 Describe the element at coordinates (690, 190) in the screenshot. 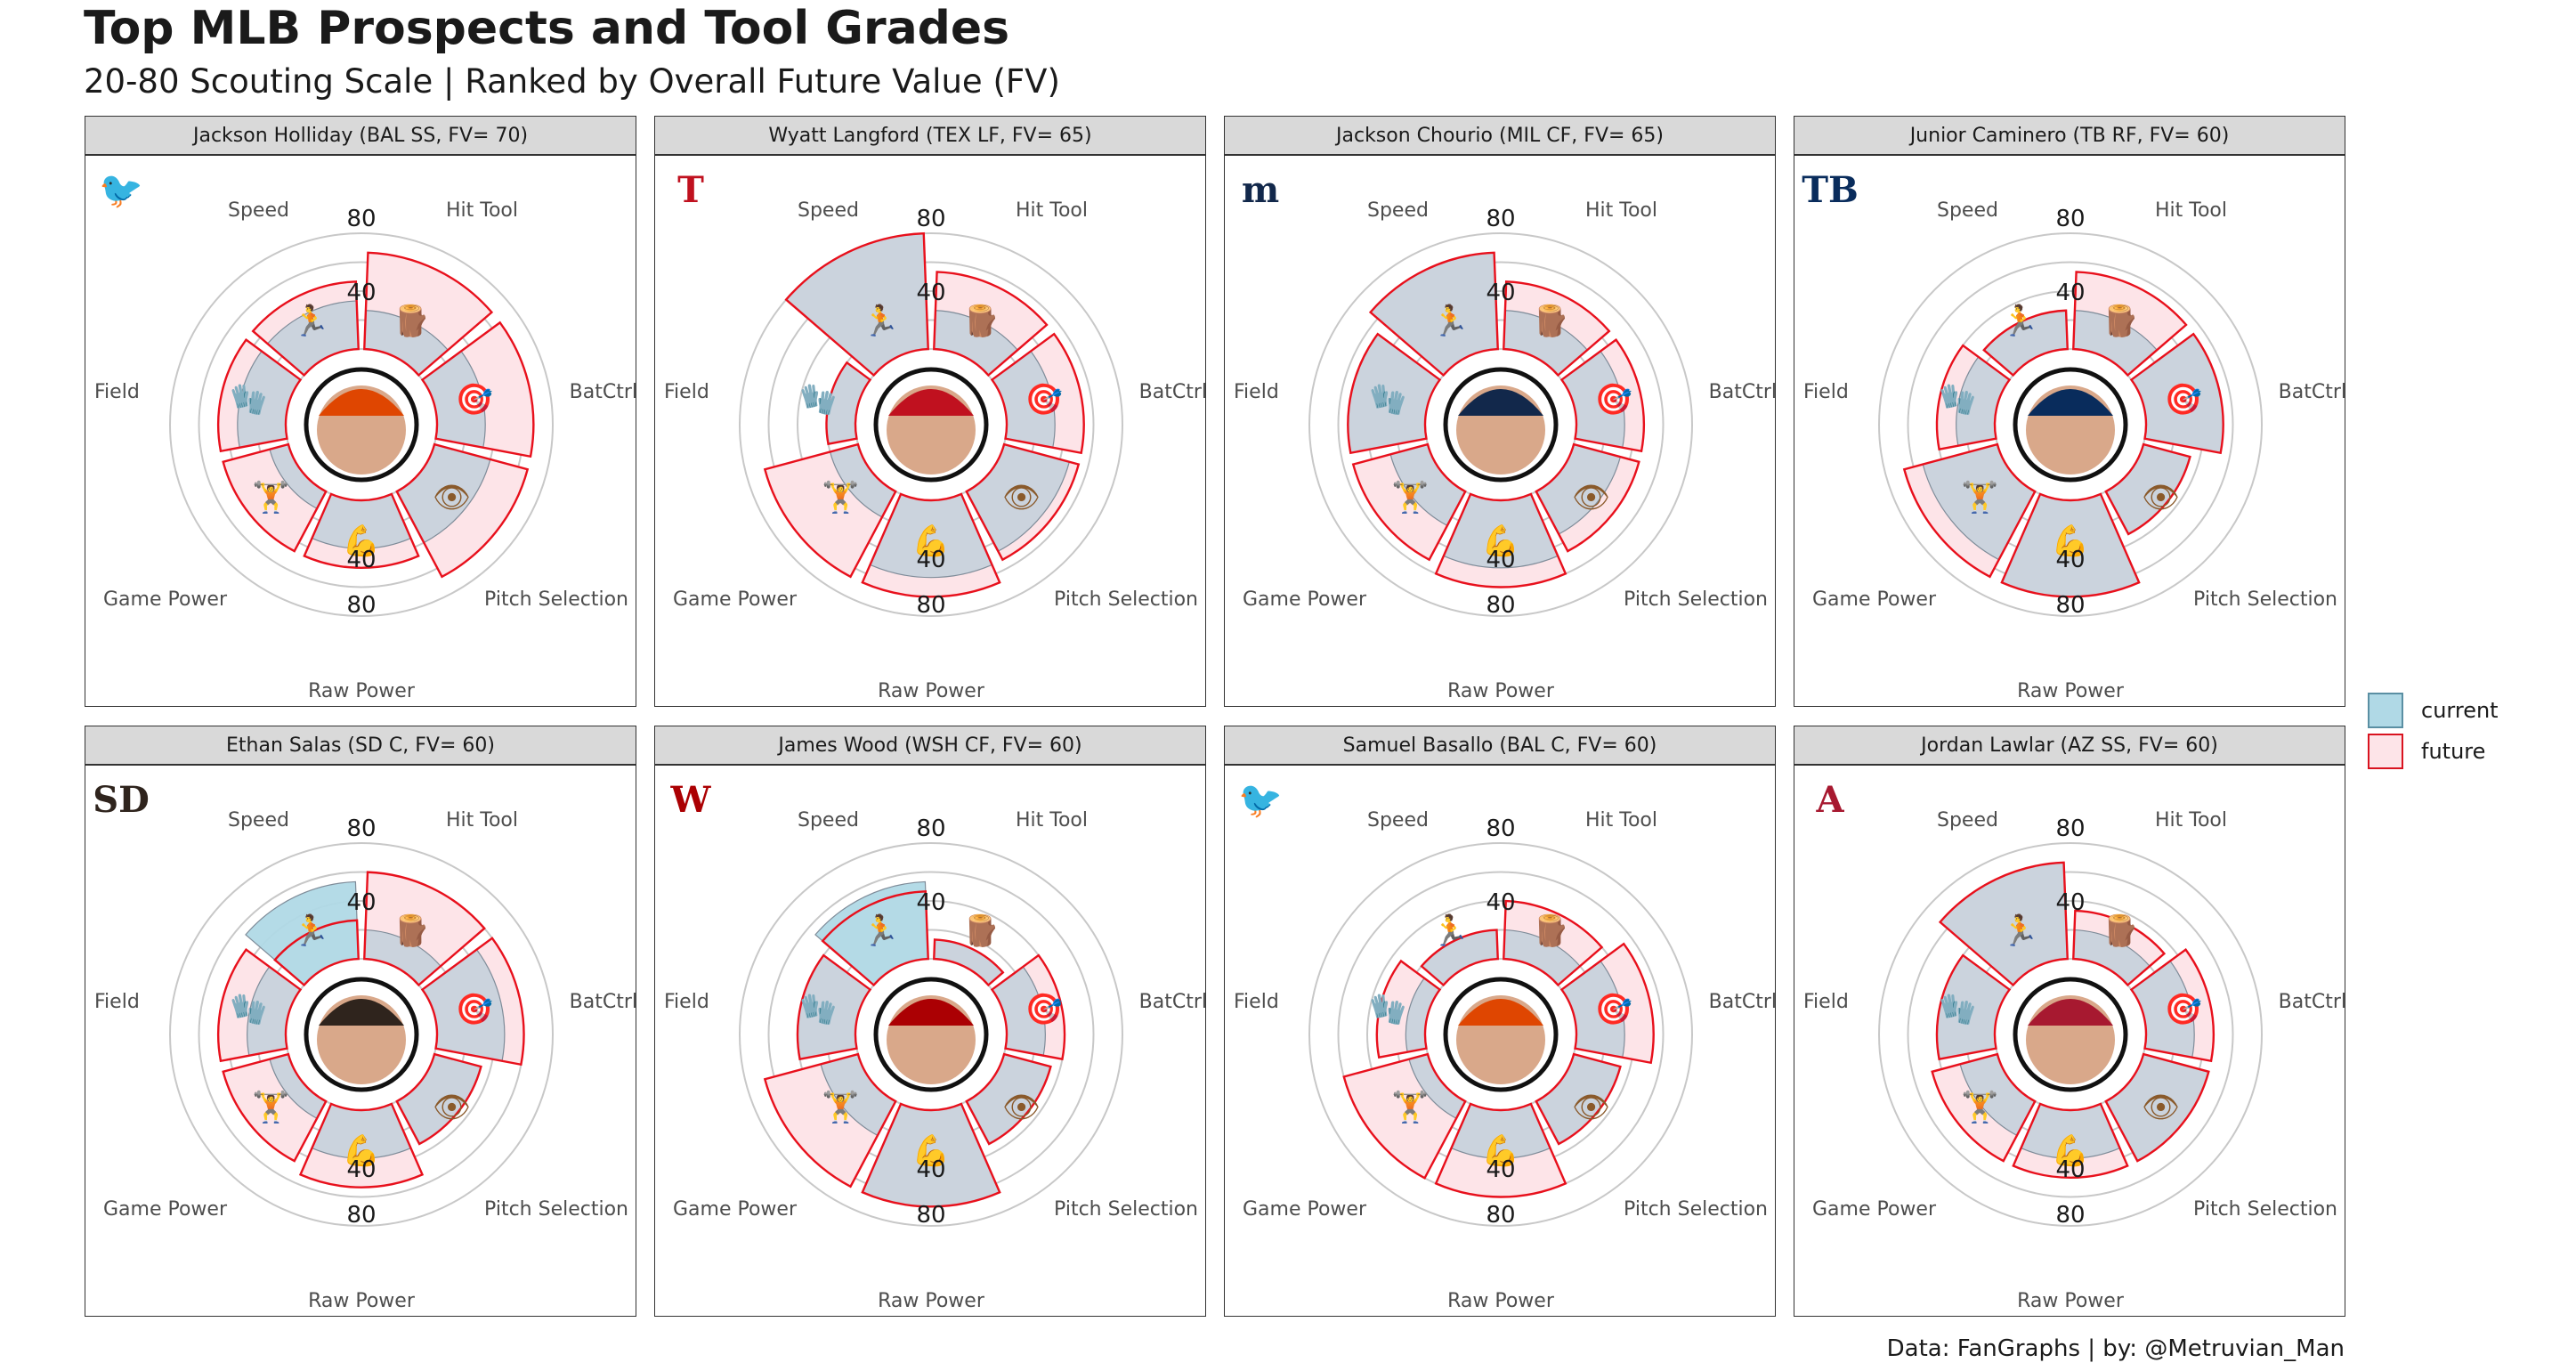

I see `rangers-logo: T` at that location.